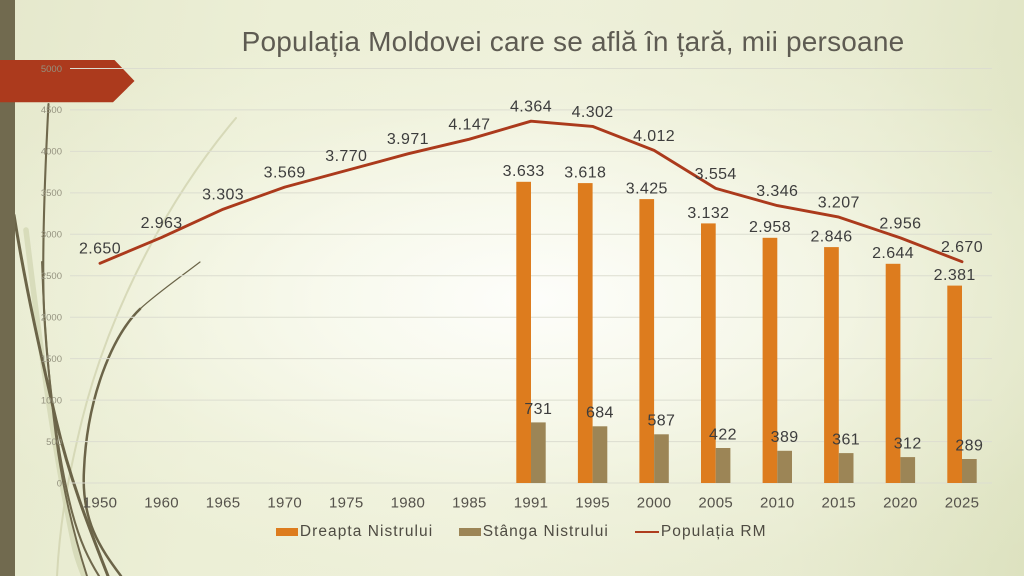 The width and height of the screenshot is (1024, 576). I want to click on svg-text: 3500, so click(51, 193).